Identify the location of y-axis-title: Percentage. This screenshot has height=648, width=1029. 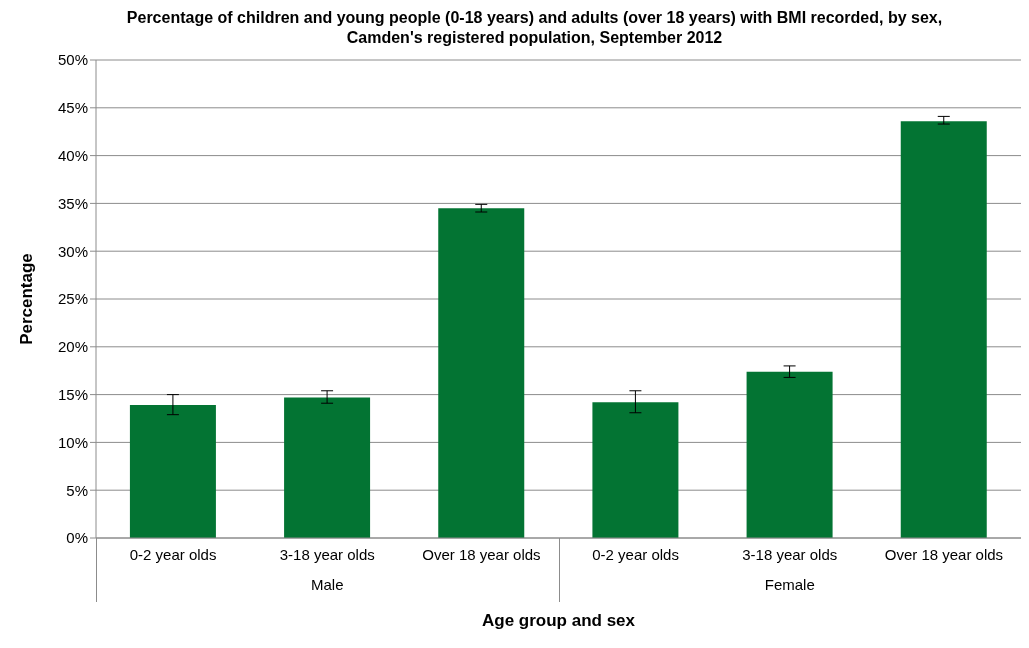
(27, 299).